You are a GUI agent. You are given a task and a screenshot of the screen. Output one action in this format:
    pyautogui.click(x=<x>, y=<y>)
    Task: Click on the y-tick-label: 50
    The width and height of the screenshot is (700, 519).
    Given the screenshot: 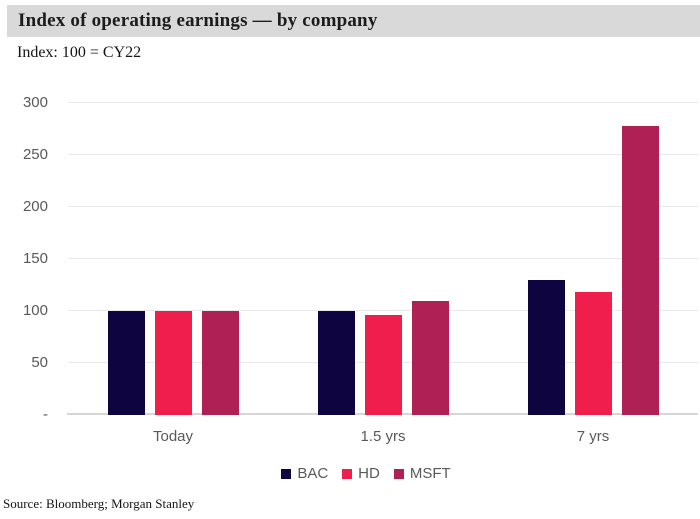 What is the action you would take?
    pyautogui.click(x=39, y=362)
    